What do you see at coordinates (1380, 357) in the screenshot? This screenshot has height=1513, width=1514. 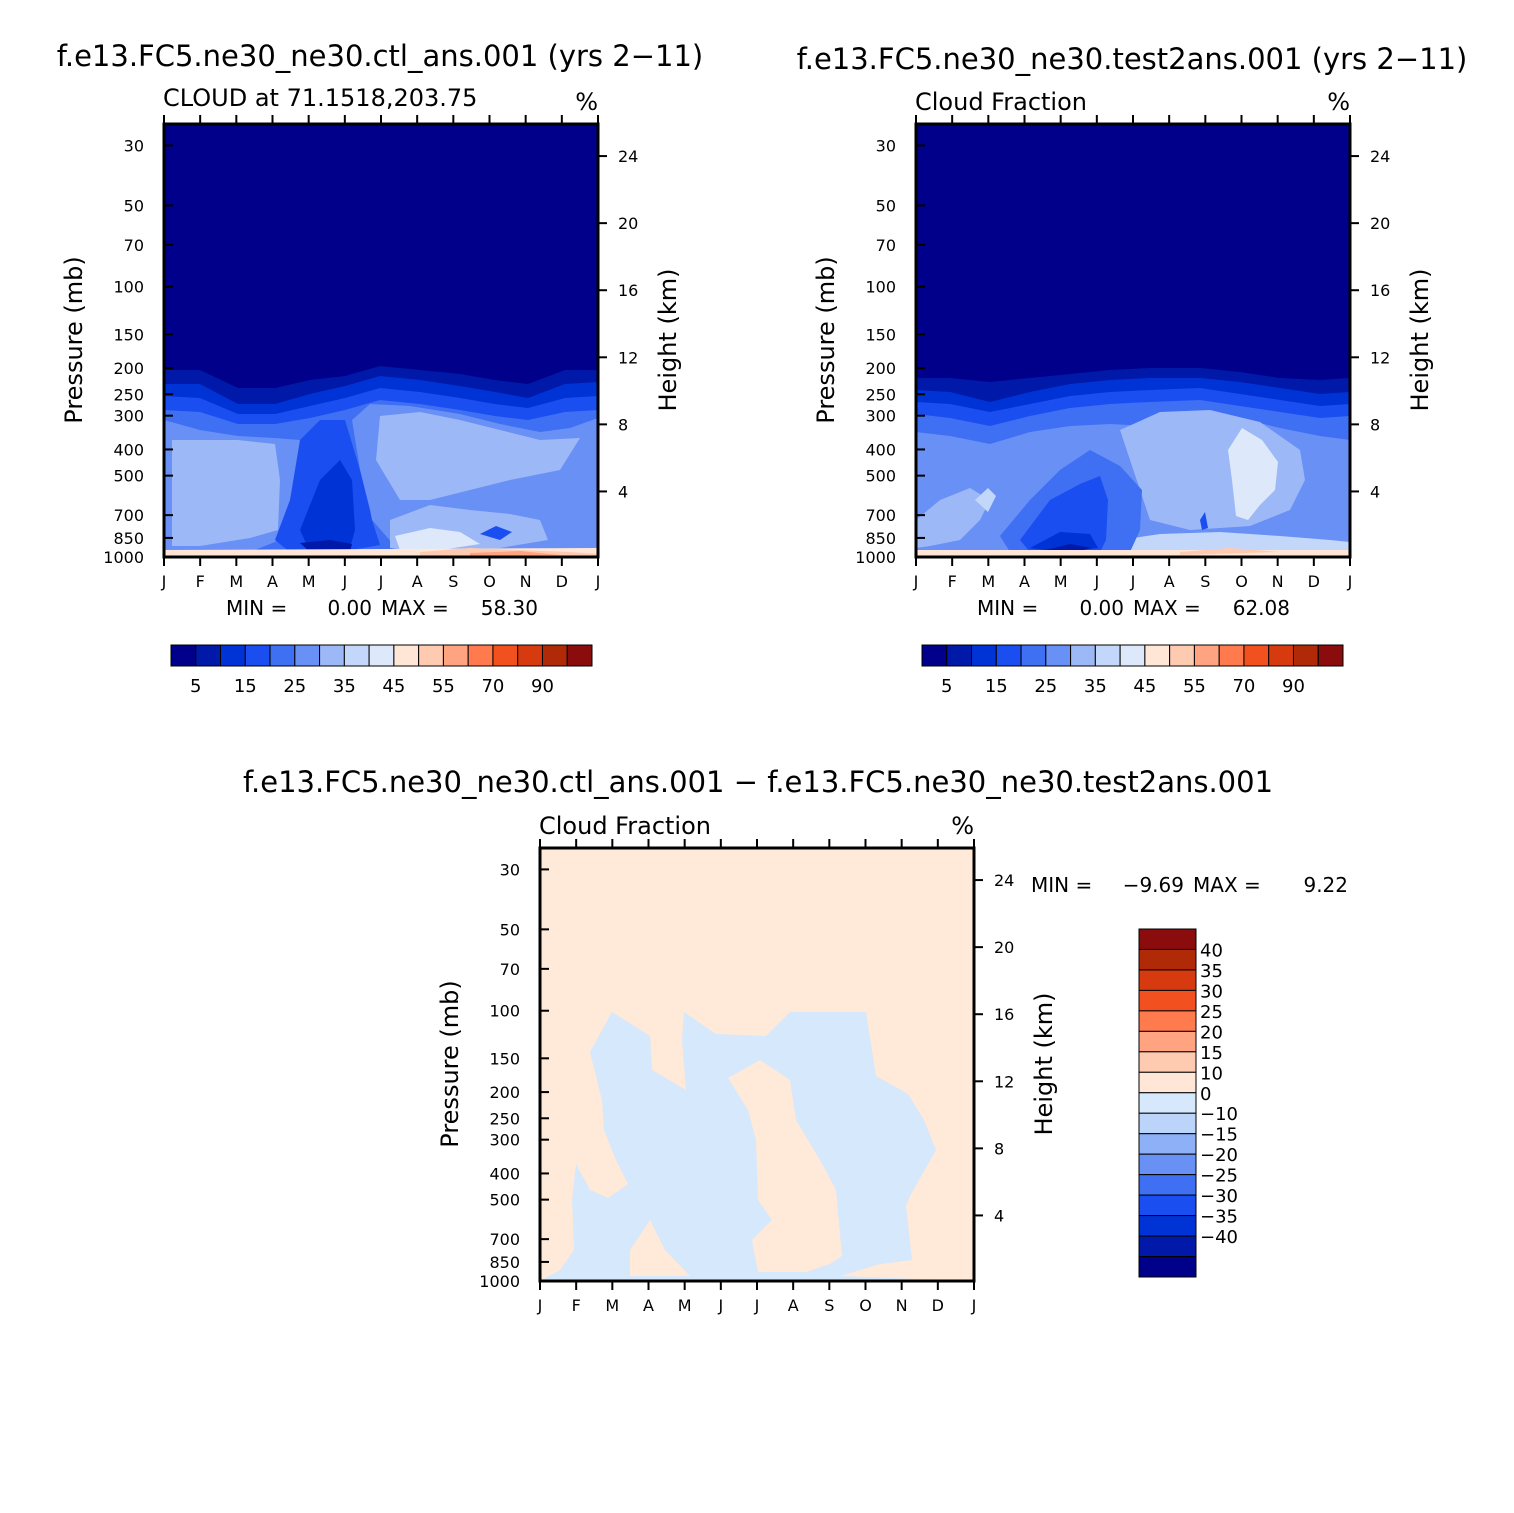 I see `height-tick-label: 12` at bounding box center [1380, 357].